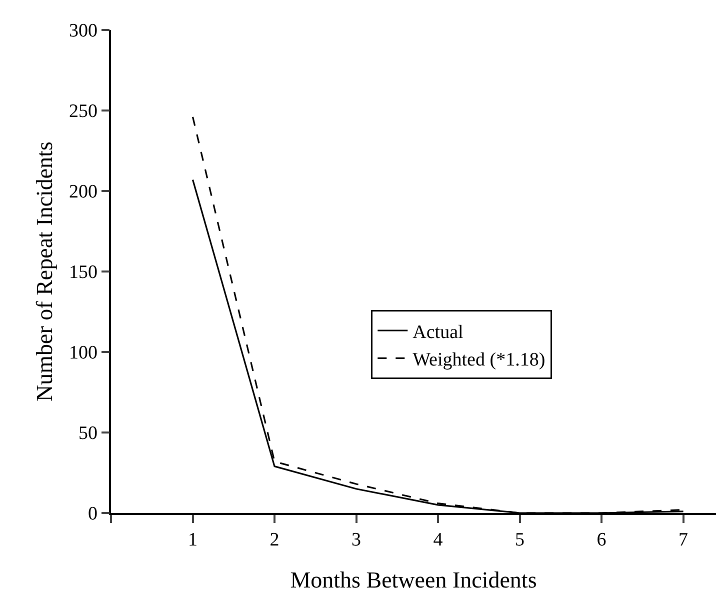 Image resolution: width=720 pixels, height=601 pixels. What do you see at coordinates (438, 332) in the screenshot?
I see `legend-label: Actual` at bounding box center [438, 332].